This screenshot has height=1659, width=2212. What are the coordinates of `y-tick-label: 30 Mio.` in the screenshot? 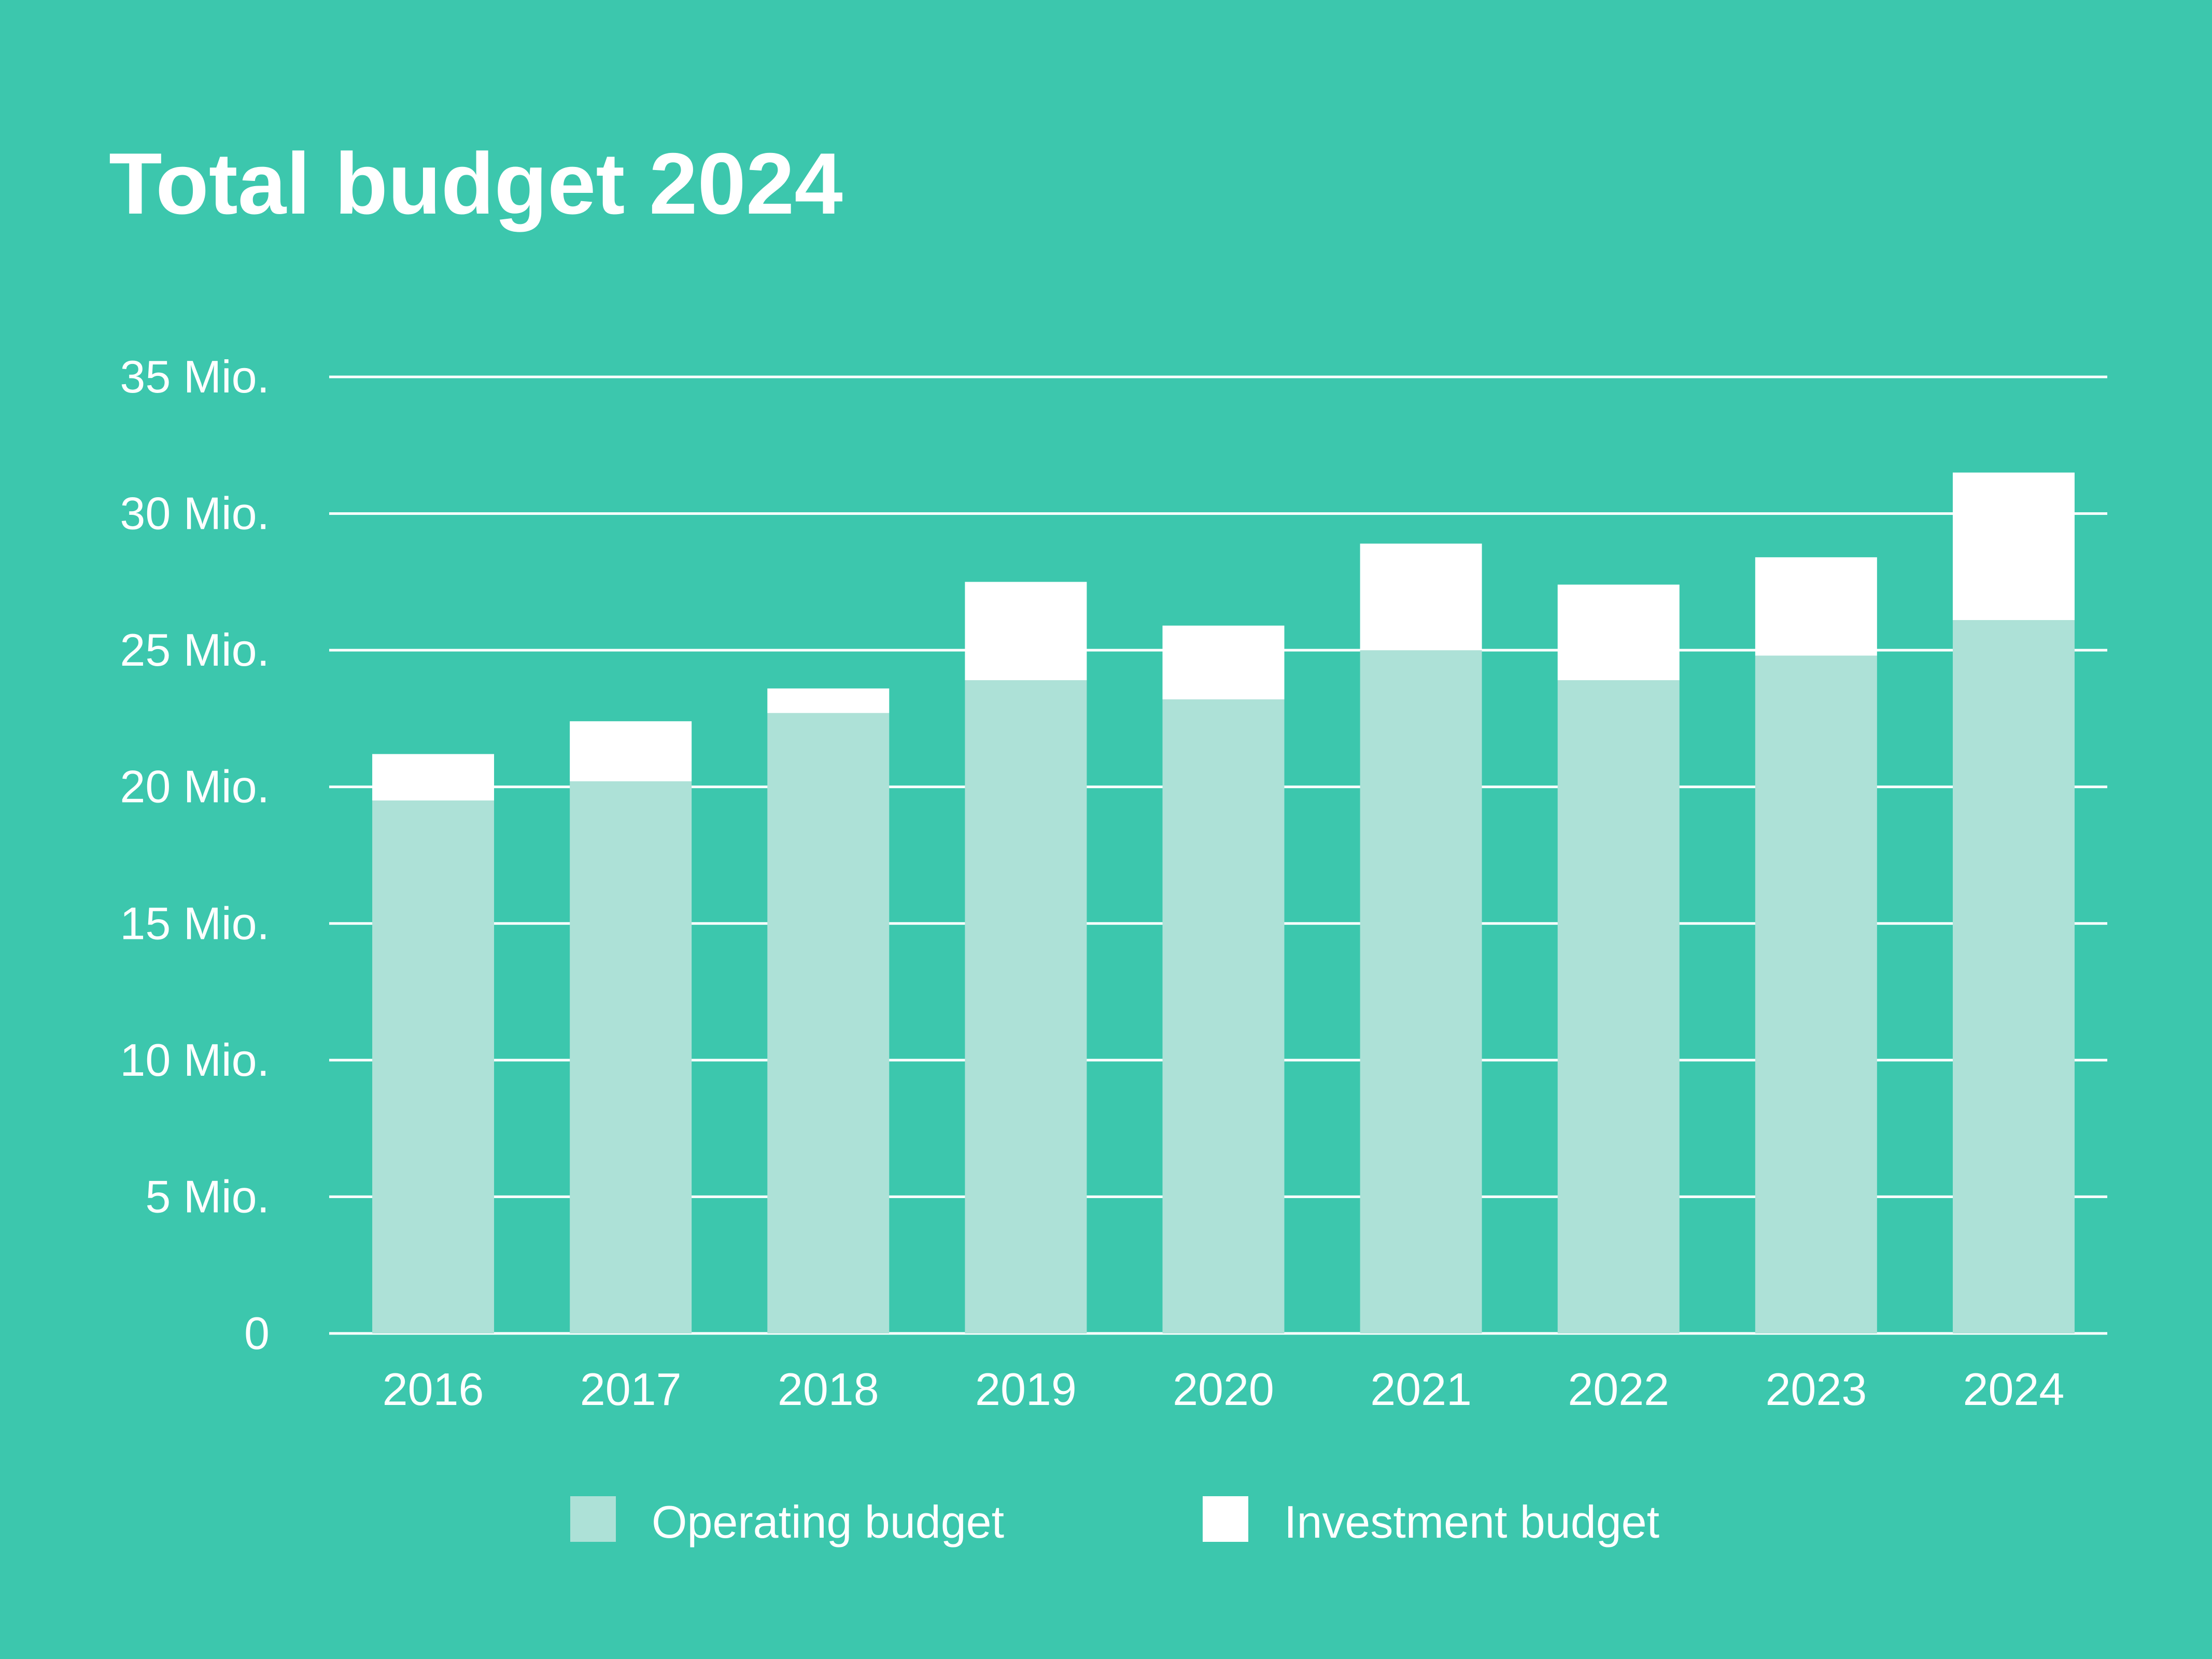 It's located at (195, 513).